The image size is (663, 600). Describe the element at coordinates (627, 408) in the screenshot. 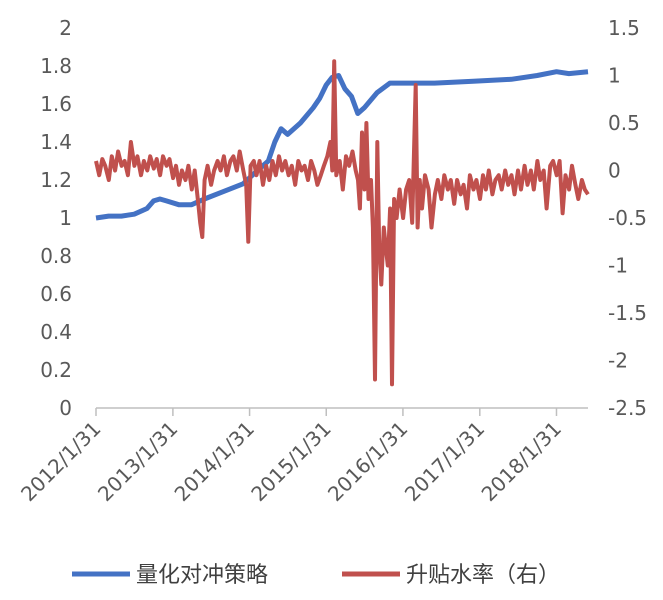

I see `right-tick-label: -2.5` at that location.